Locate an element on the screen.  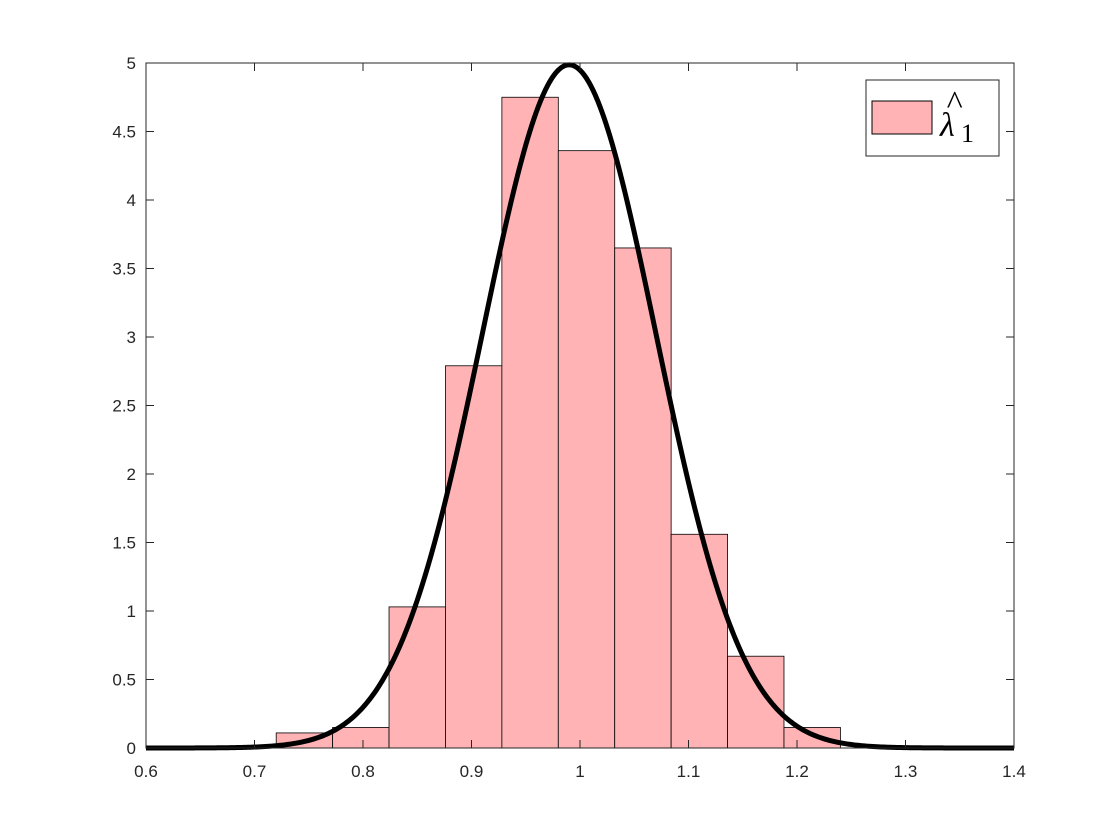
x-tick-label: 1.3 is located at coordinates (906, 771).